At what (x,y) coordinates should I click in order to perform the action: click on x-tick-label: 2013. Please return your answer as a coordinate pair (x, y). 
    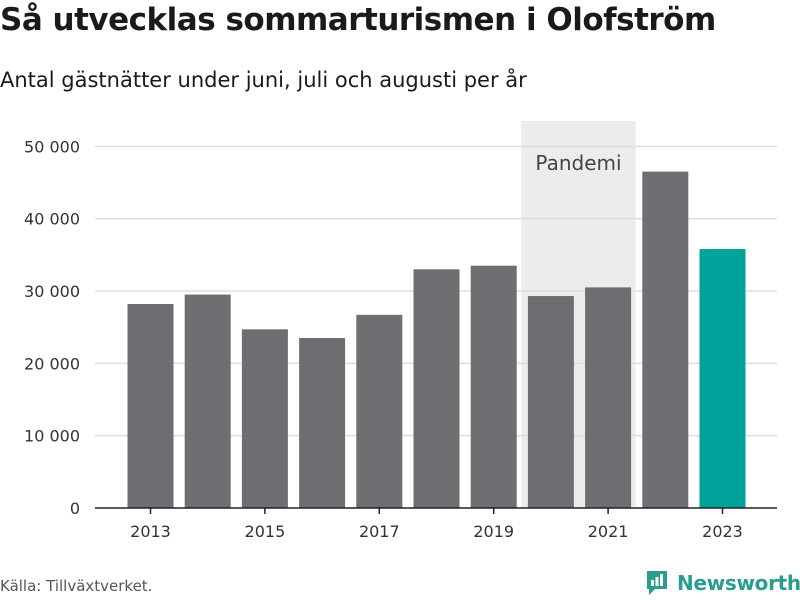
    Looking at the image, I should click on (150, 531).